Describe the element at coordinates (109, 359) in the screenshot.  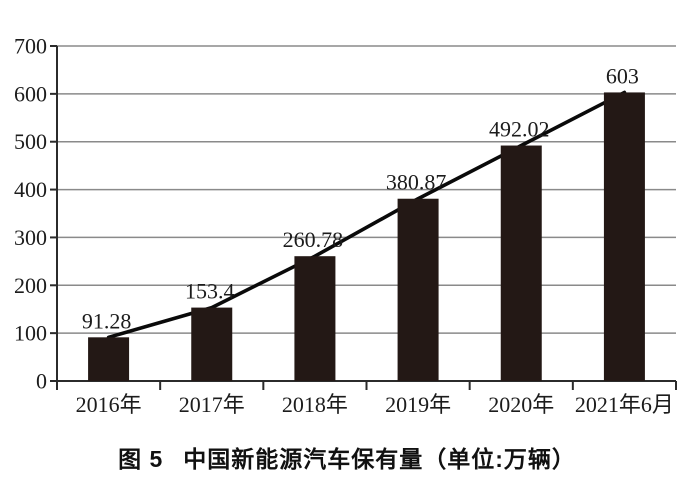
I see `bar-2016年` at that location.